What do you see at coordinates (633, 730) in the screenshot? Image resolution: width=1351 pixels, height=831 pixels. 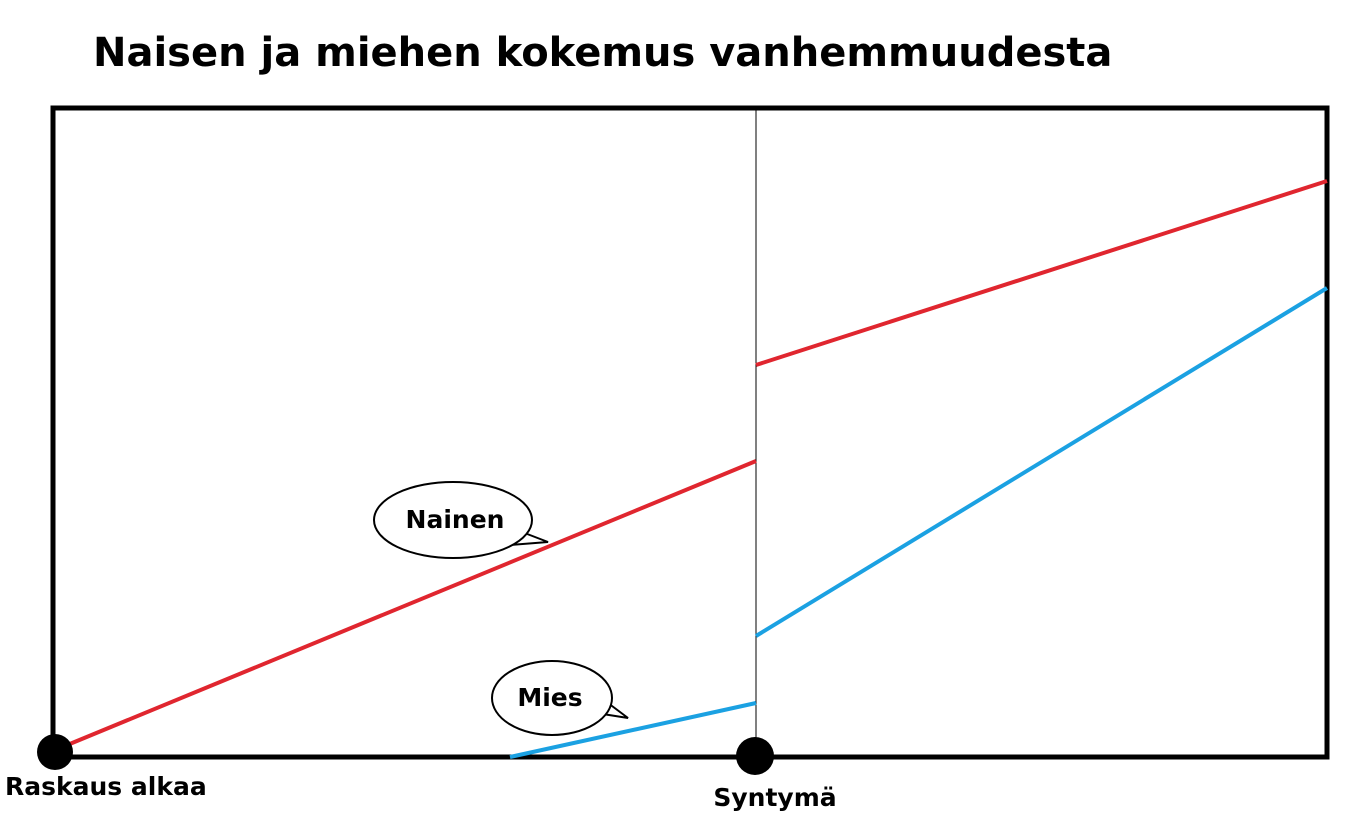 I see `man-line-before` at bounding box center [633, 730].